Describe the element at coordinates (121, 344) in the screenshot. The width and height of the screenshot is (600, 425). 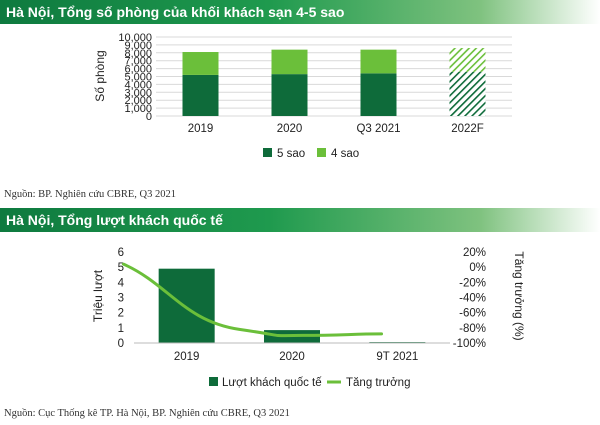
I see `chart2-ytick-label: 0` at that location.